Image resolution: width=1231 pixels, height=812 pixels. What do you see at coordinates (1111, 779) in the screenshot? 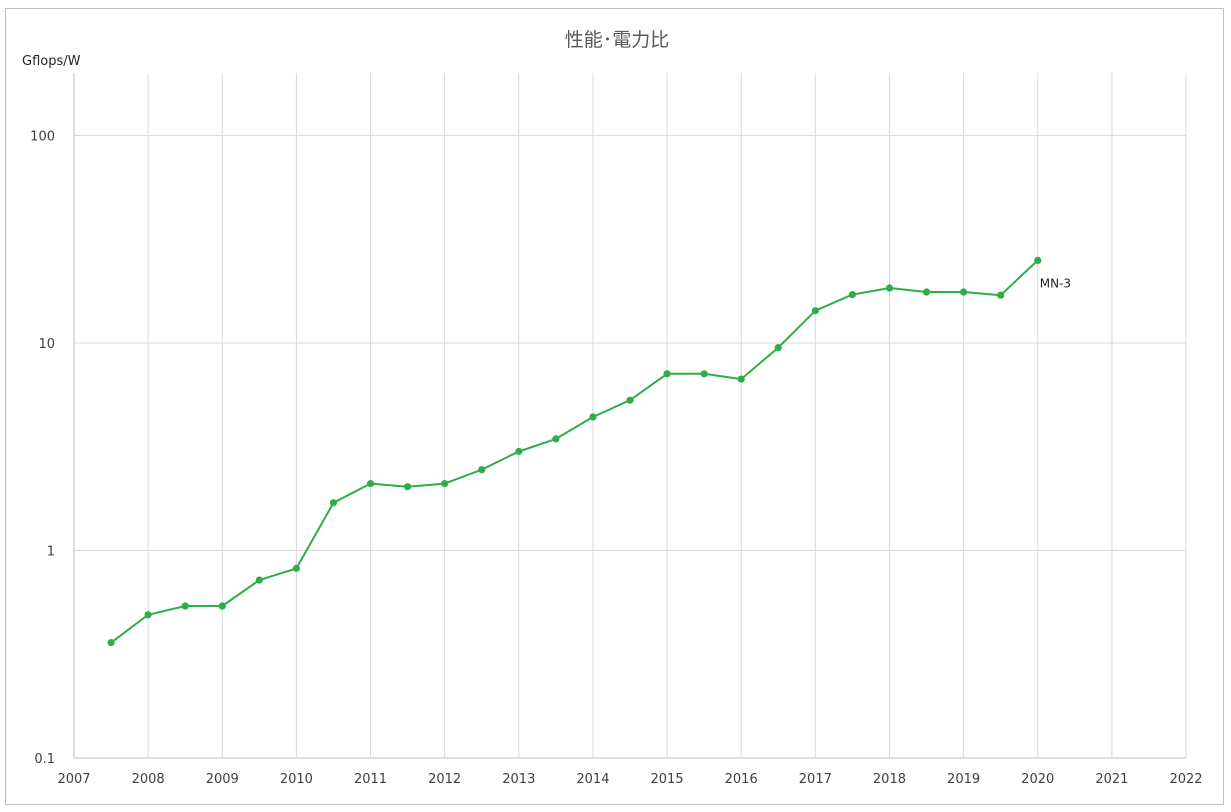
I see `x-tick-label-2021: 2021` at bounding box center [1111, 779].